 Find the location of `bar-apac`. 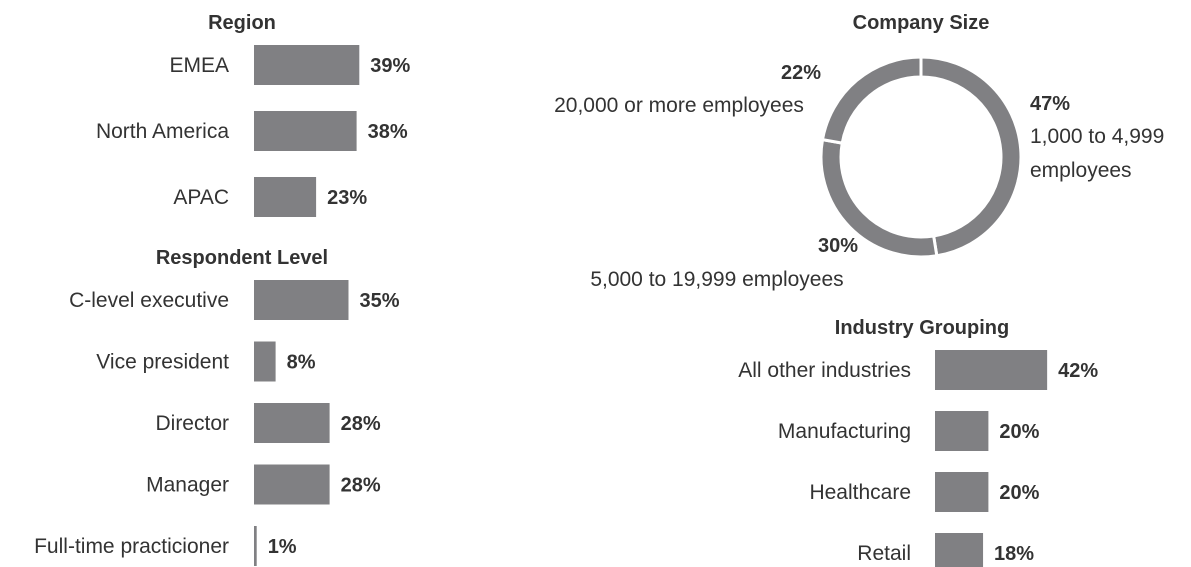

bar-apac is located at coordinates (285, 197).